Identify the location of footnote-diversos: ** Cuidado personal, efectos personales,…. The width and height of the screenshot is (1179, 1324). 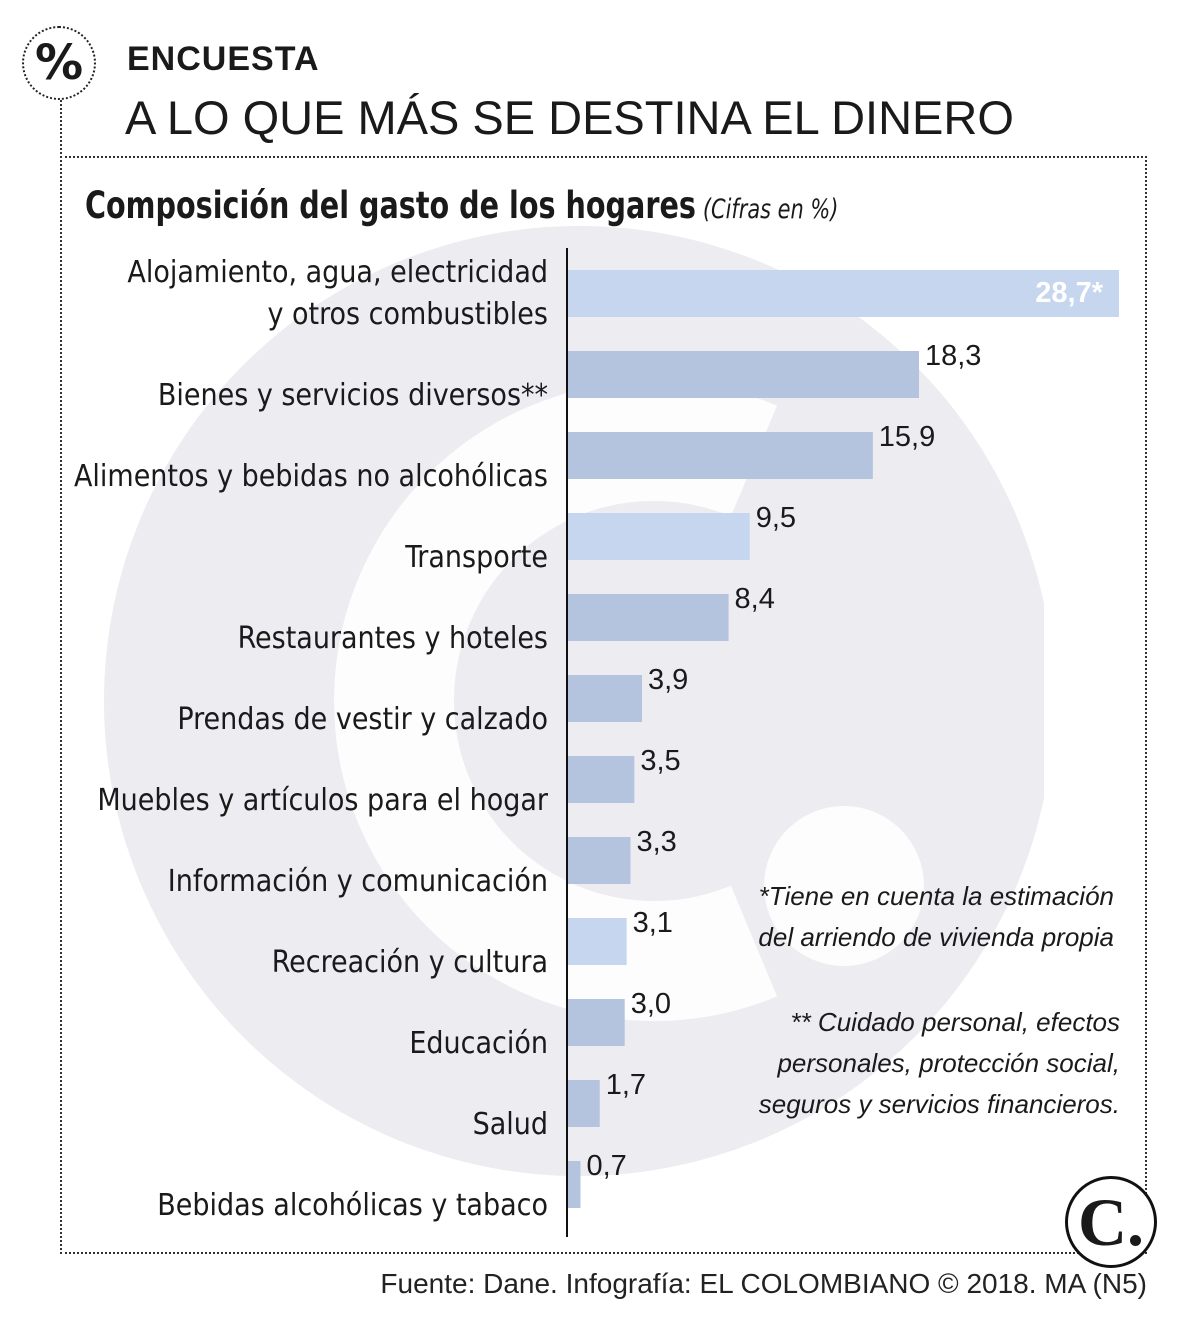
(939, 1063).